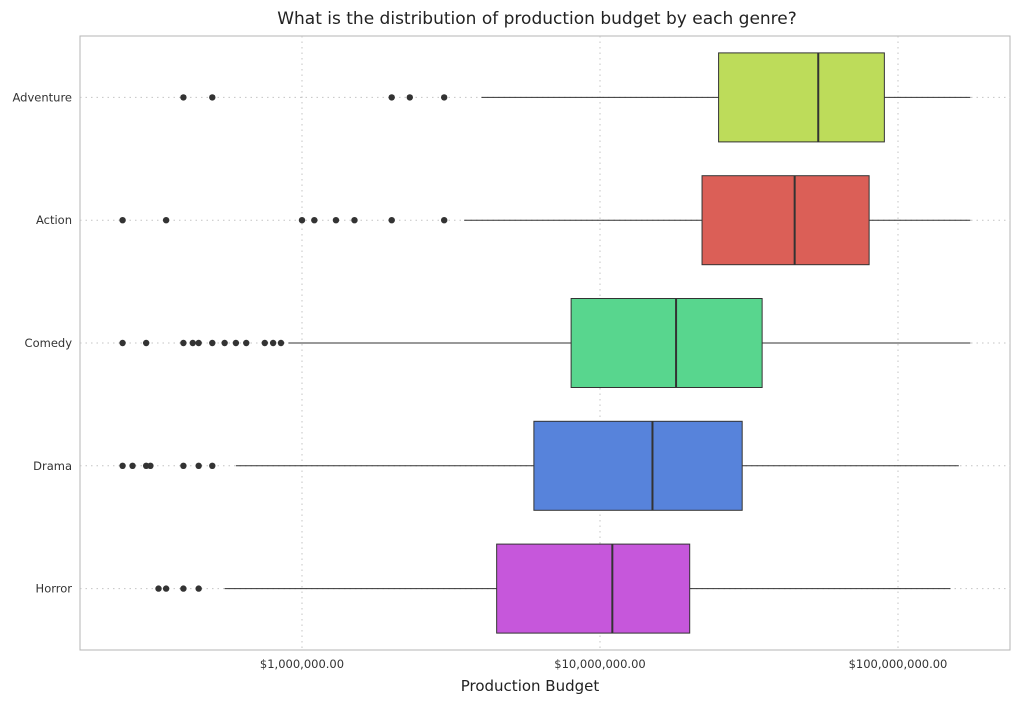 This screenshot has height=703, width=1020. What do you see at coordinates (302, 664) in the screenshot?
I see `x-tick-label: $1,000,000.00` at bounding box center [302, 664].